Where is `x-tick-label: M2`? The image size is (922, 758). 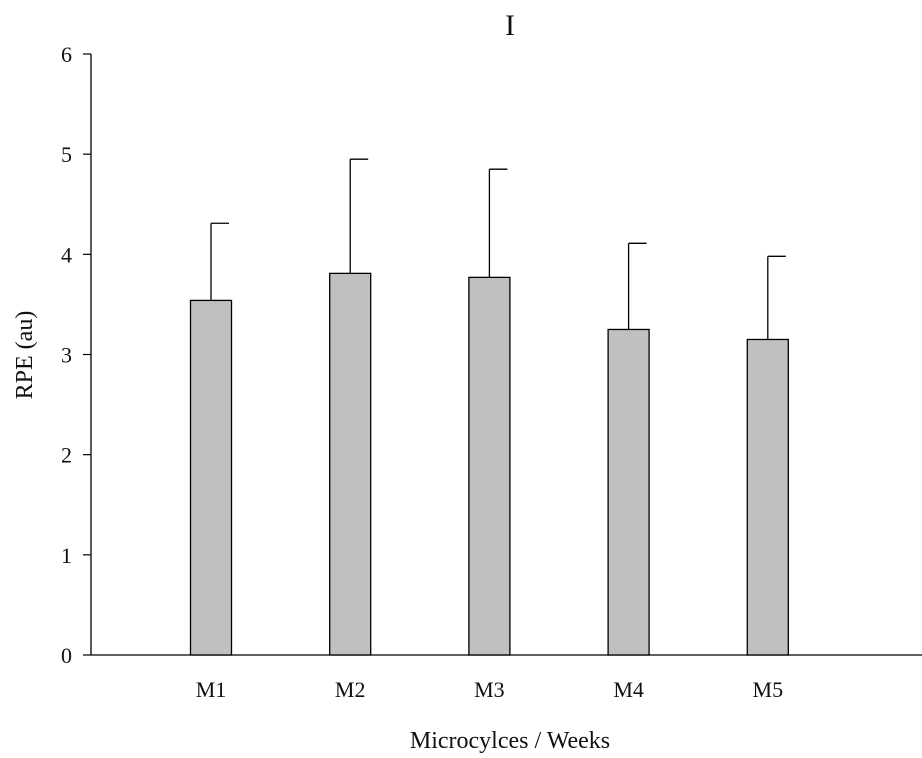
x-tick-label: M2 is located at coordinates (350, 689).